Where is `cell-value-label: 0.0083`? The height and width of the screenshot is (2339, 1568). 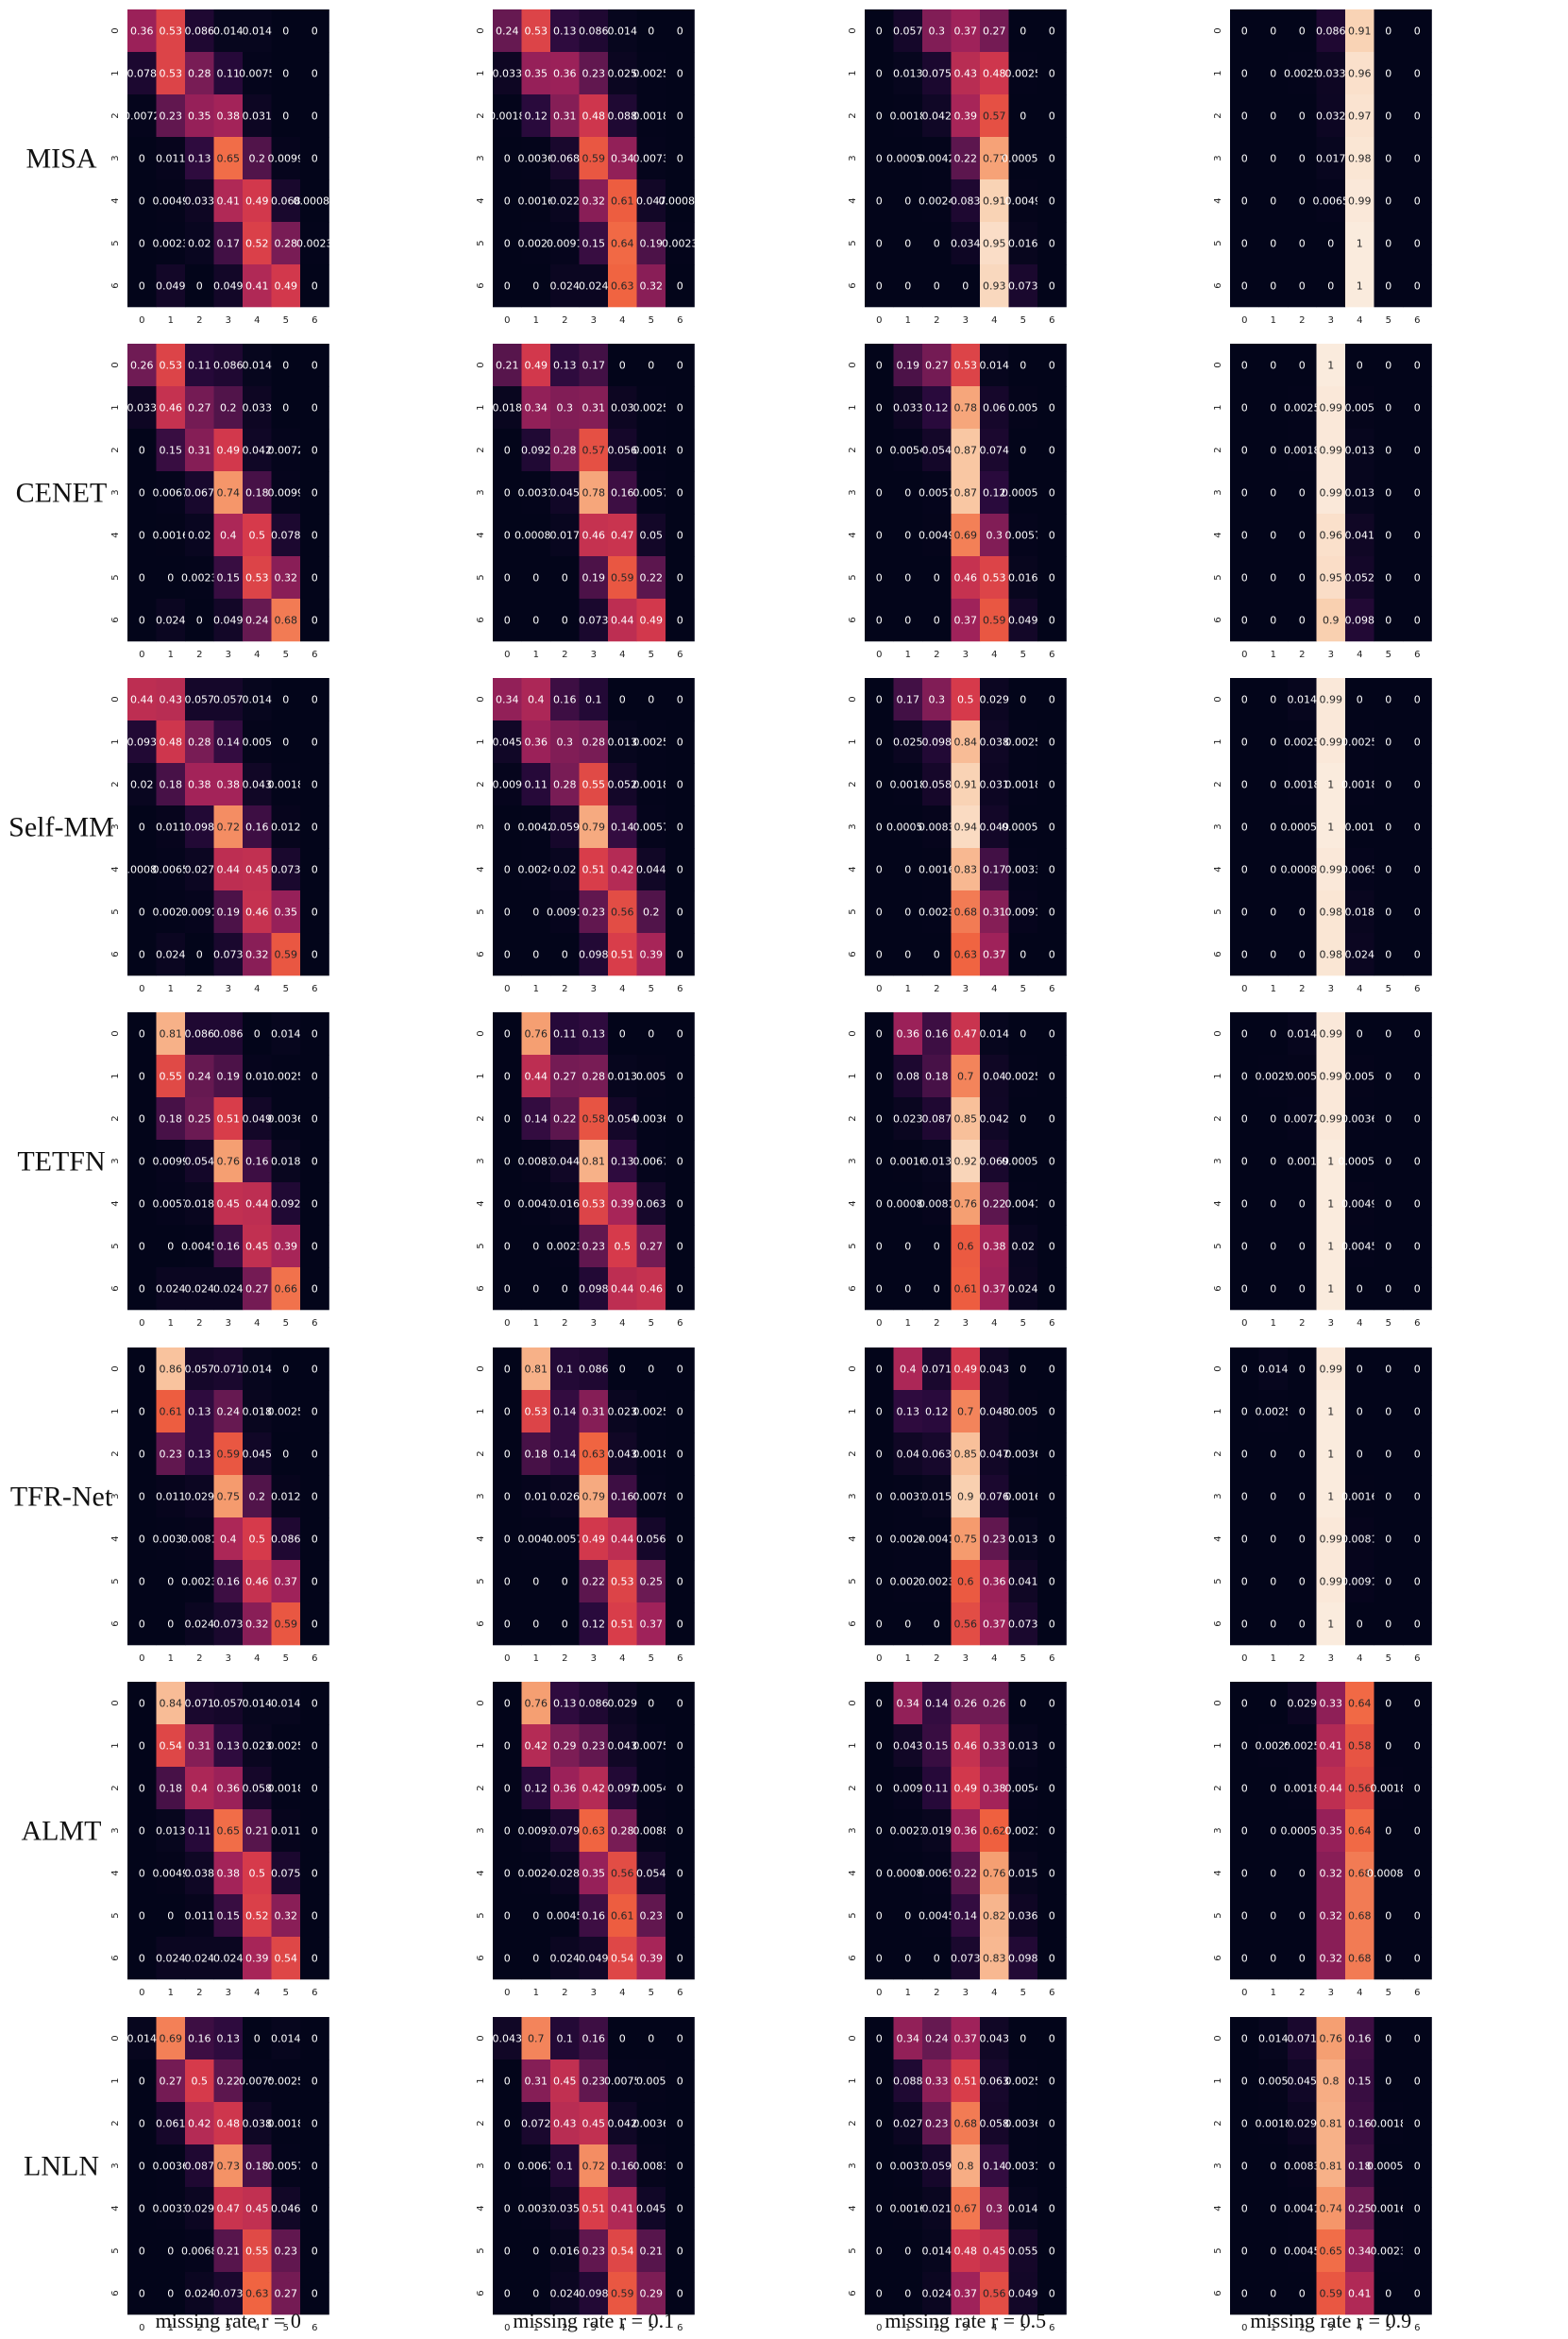 cell-value-label: 0.0083 is located at coordinates (536, 1162).